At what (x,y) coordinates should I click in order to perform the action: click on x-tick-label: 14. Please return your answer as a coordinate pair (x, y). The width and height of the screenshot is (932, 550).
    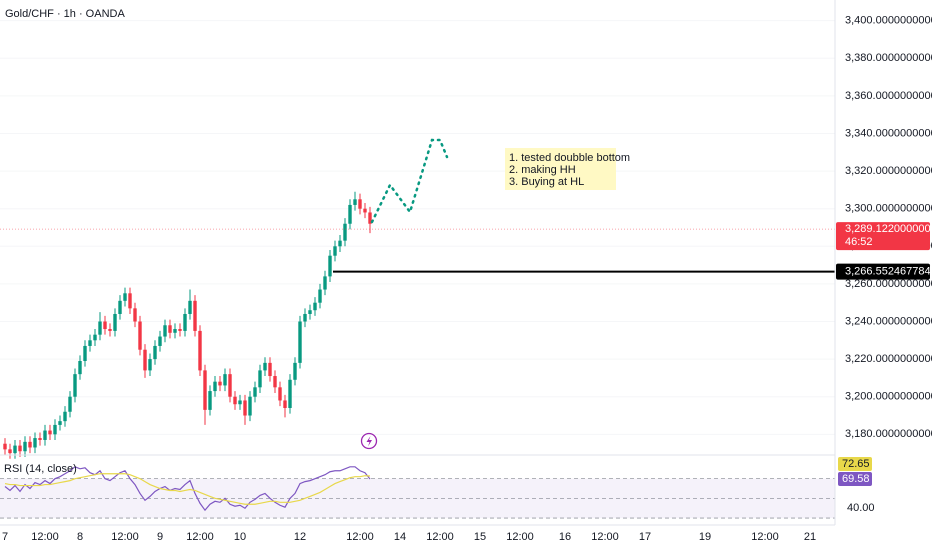
    Looking at the image, I should click on (400, 537).